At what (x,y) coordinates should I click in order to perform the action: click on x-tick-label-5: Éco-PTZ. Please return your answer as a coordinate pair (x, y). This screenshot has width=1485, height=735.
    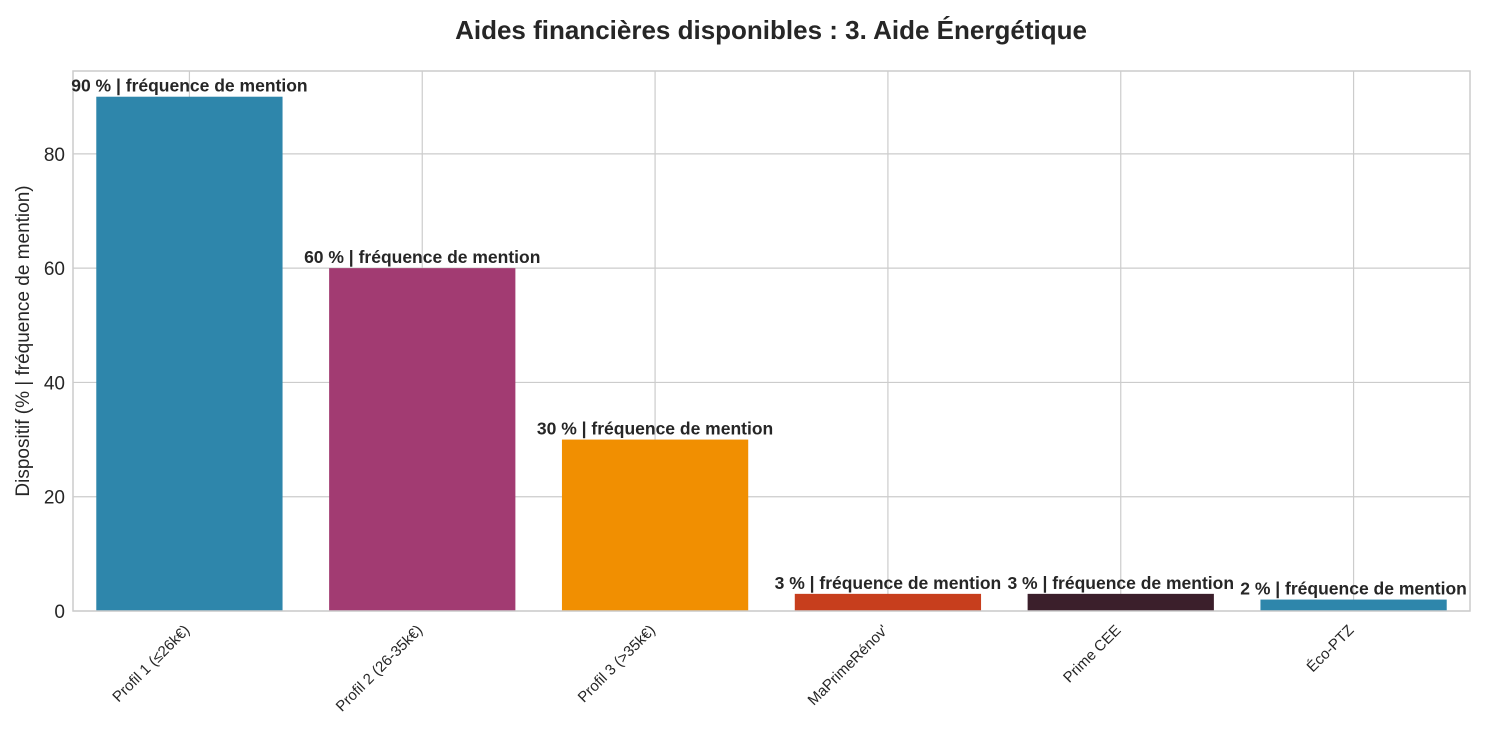
    Looking at the image, I should click on (1331, 649).